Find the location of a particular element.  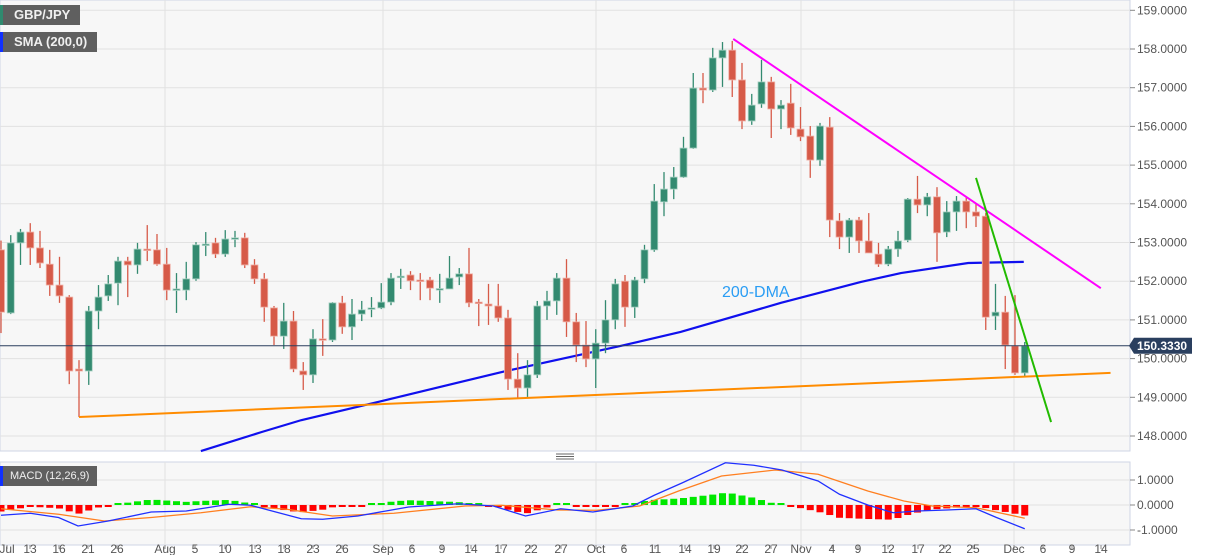

date-tick-label: Nov is located at coordinates (800, 548).